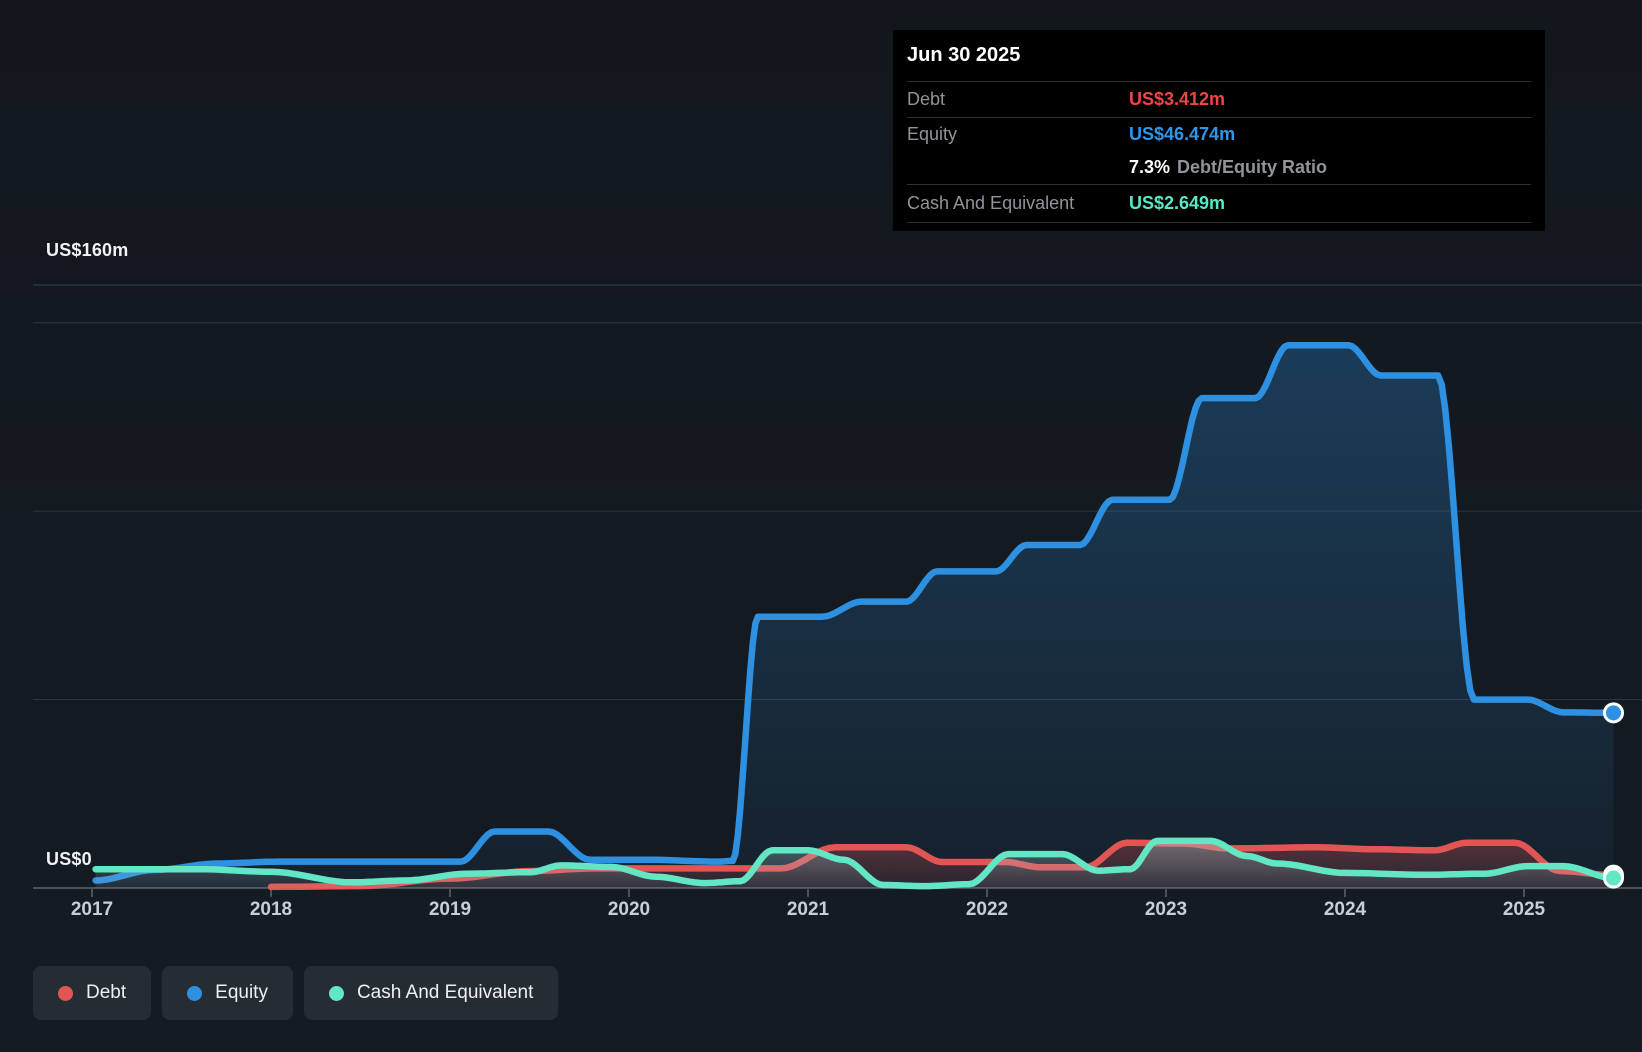  I want to click on legend-item-debt: Debt, so click(92, 993).